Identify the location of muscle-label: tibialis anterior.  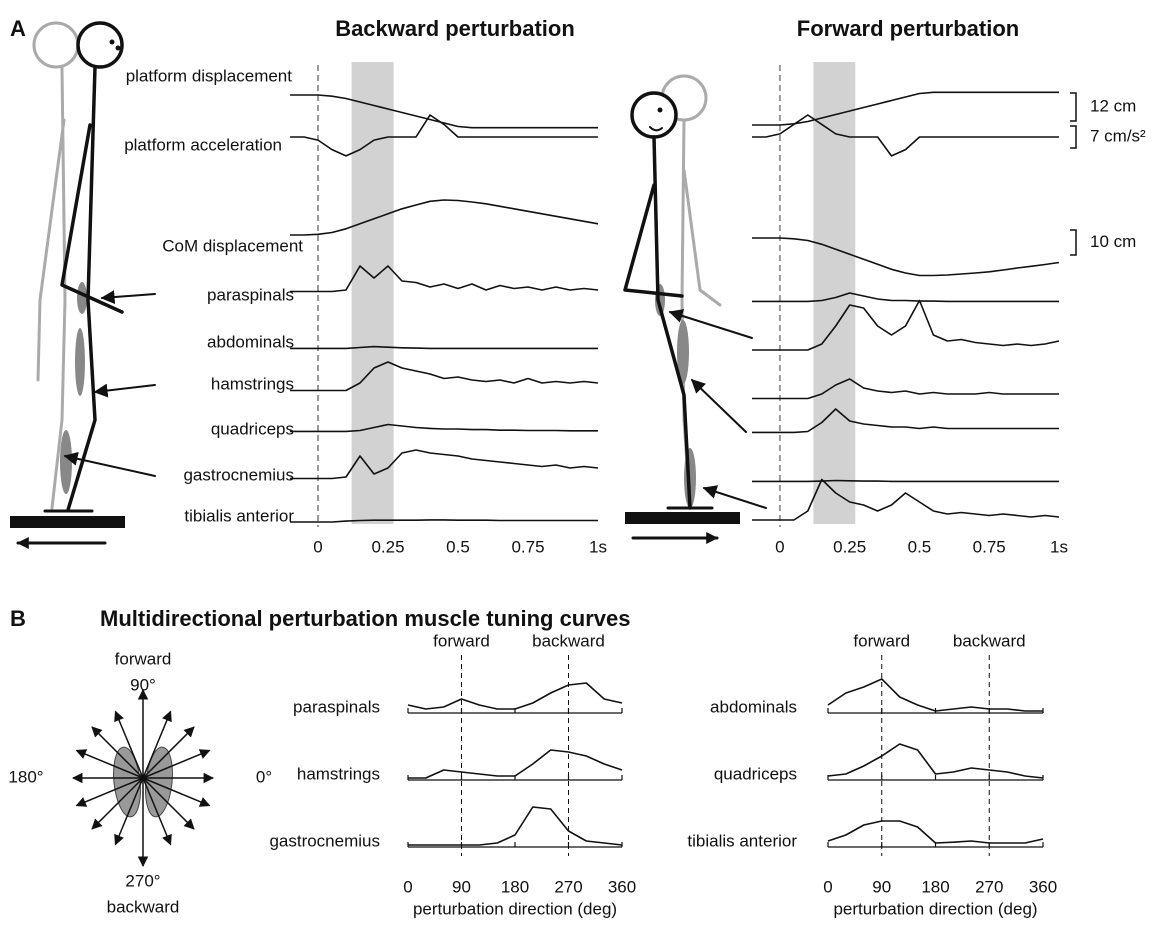
(742, 840).